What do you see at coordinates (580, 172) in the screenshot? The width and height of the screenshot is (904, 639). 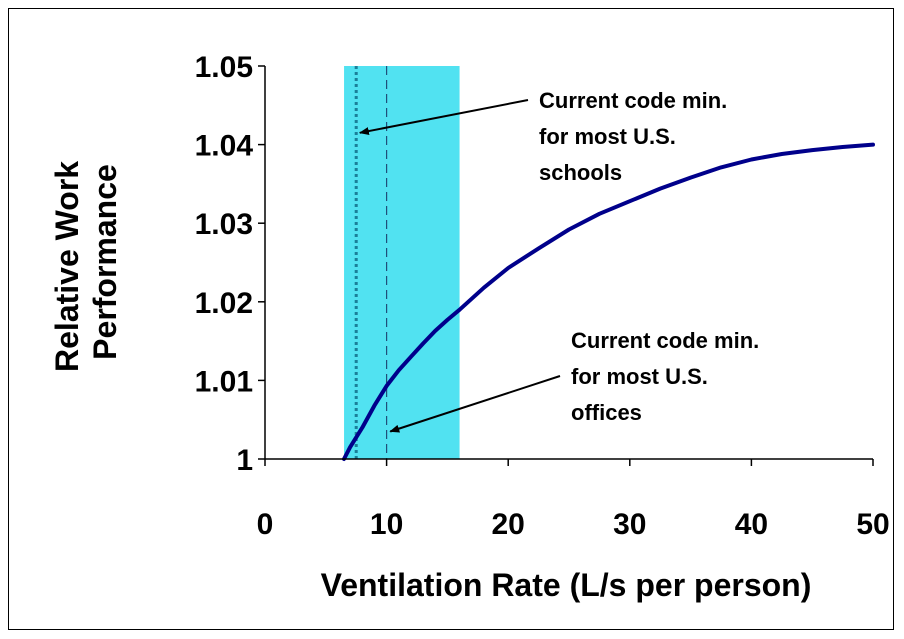 I see `annotation-1-line-3: schools` at bounding box center [580, 172].